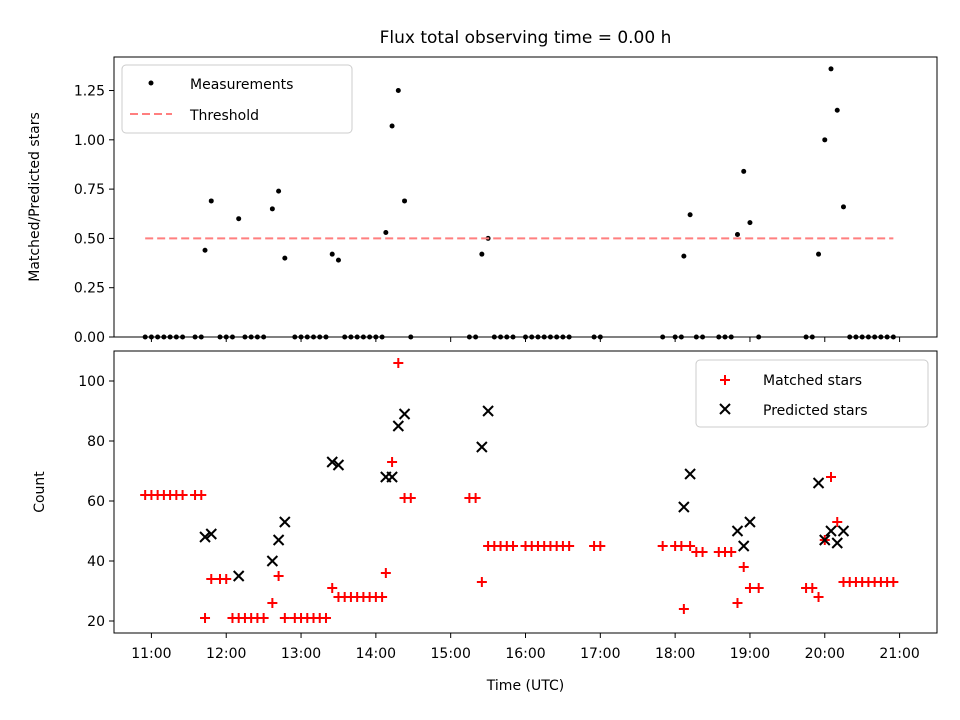 Image resolution: width=960 pixels, height=720 pixels. Describe the element at coordinates (675, 654) in the screenshot. I see `x-tick-label: 18:00` at that location.